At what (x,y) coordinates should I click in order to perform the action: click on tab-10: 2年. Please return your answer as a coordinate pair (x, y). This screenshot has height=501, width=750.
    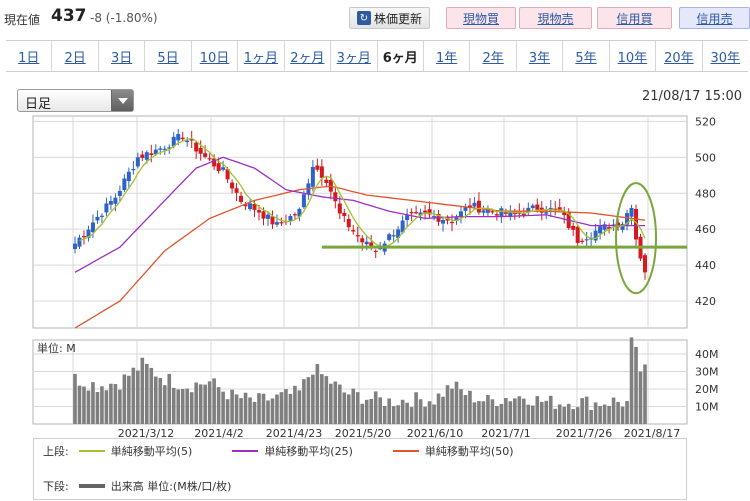
    Looking at the image, I should click on (493, 56).